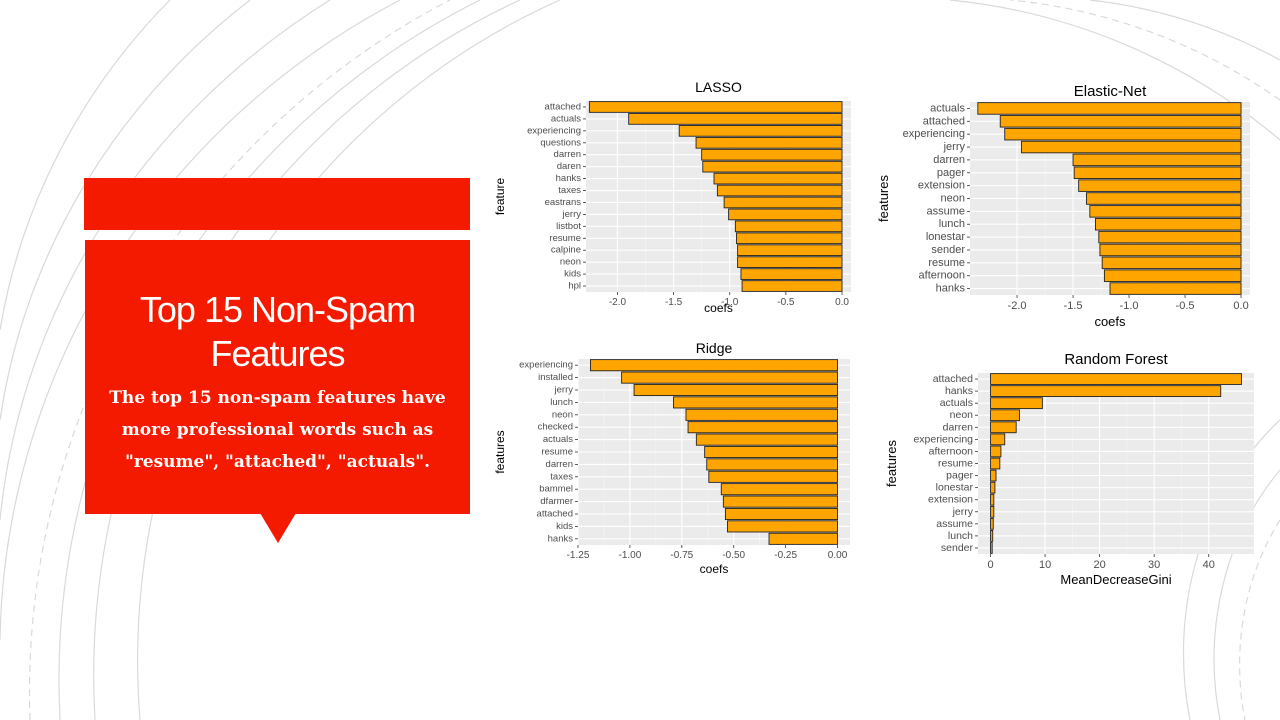 Image resolution: width=1280 pixels, height=720 pixels. I want to click on bar-darren, so click(1003, 427).